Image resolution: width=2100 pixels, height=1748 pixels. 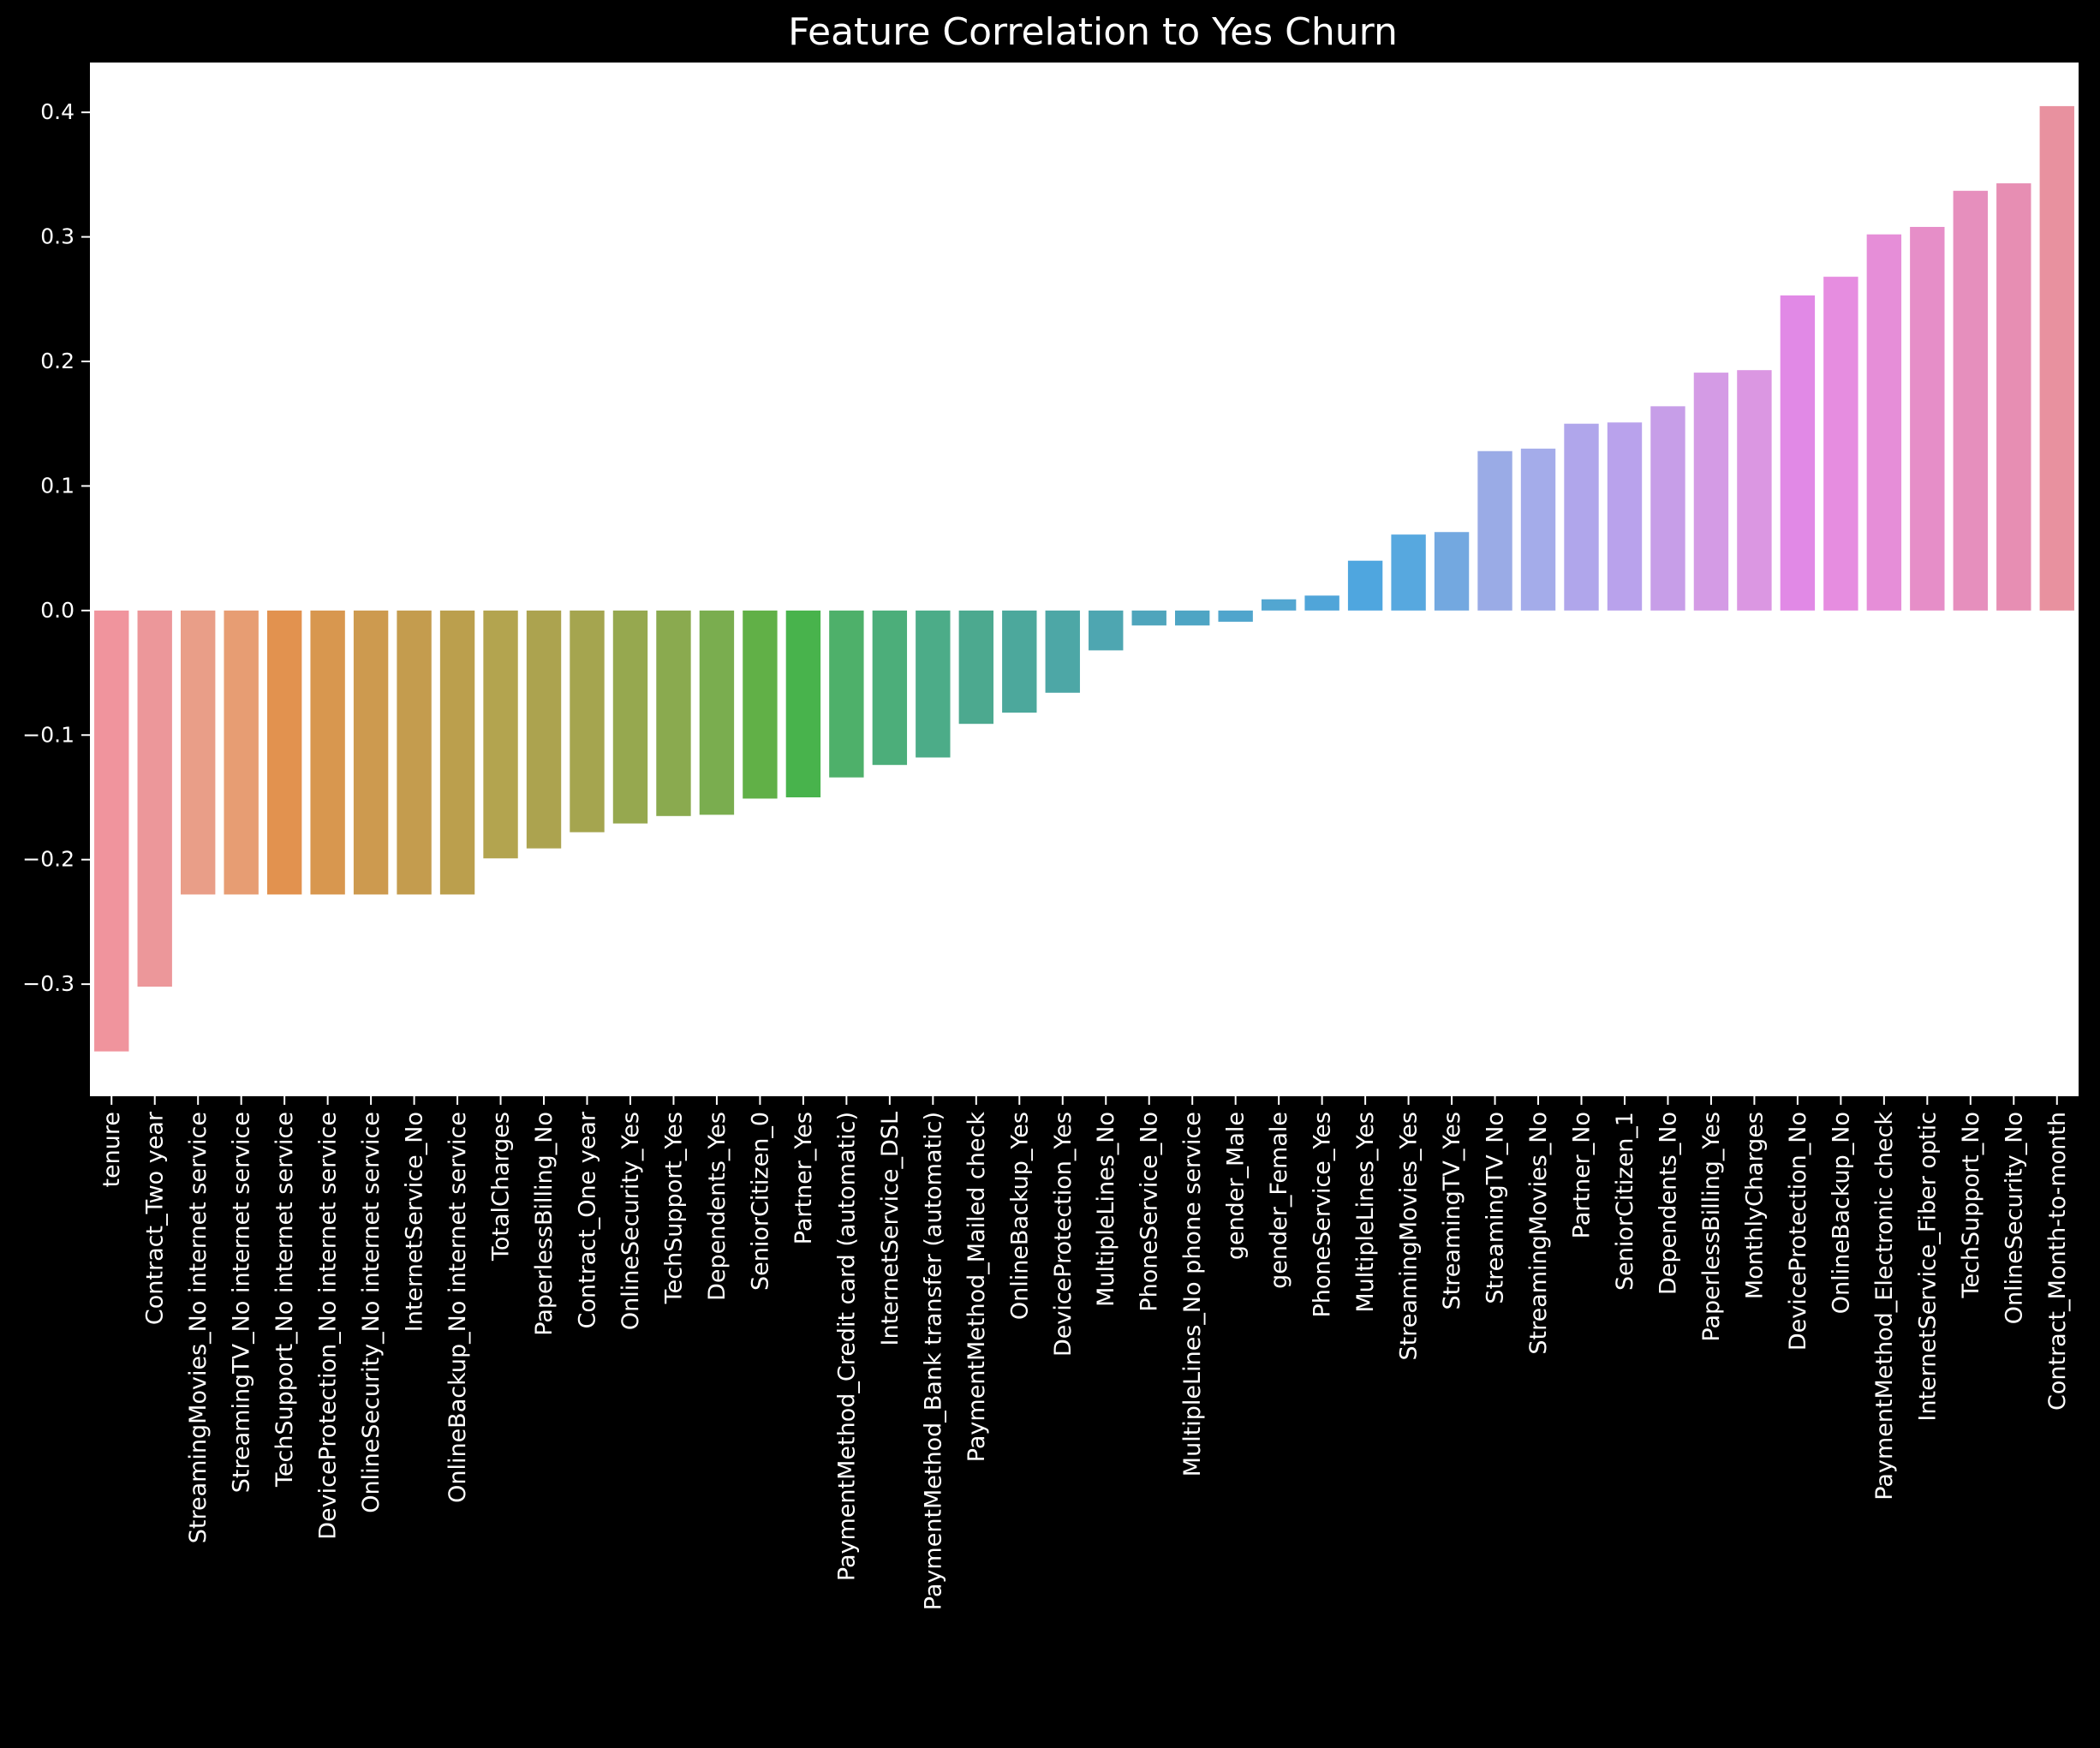 I want to click on x-tick-label-30: StreamingMovies_Yes, so click(x=1409, y=1237).